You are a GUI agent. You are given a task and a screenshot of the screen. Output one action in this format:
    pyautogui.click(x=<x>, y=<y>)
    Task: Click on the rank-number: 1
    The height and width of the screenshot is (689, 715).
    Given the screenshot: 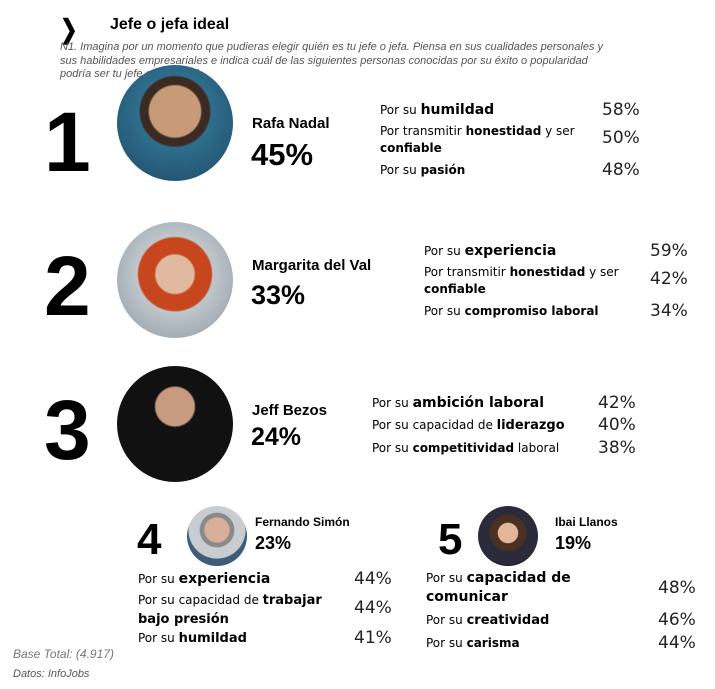 What is the action you would take?
    pyautogui.click(x=67, y=142)
    